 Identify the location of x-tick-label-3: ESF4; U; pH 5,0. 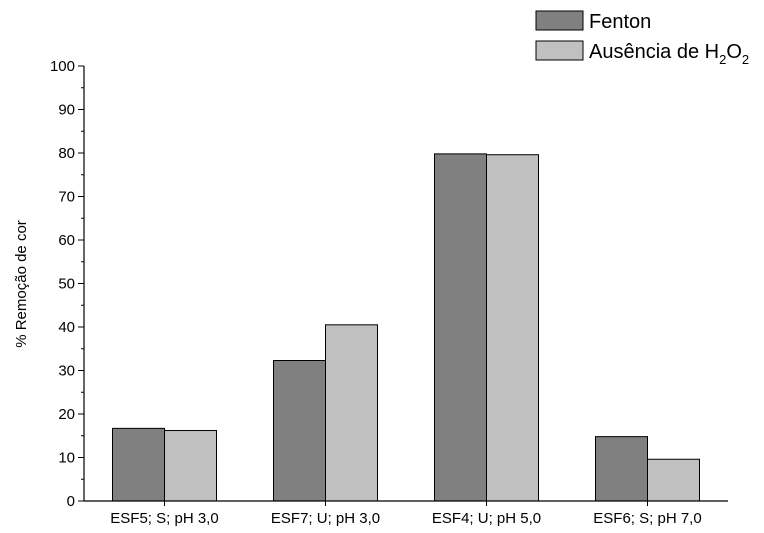
(486, 518).